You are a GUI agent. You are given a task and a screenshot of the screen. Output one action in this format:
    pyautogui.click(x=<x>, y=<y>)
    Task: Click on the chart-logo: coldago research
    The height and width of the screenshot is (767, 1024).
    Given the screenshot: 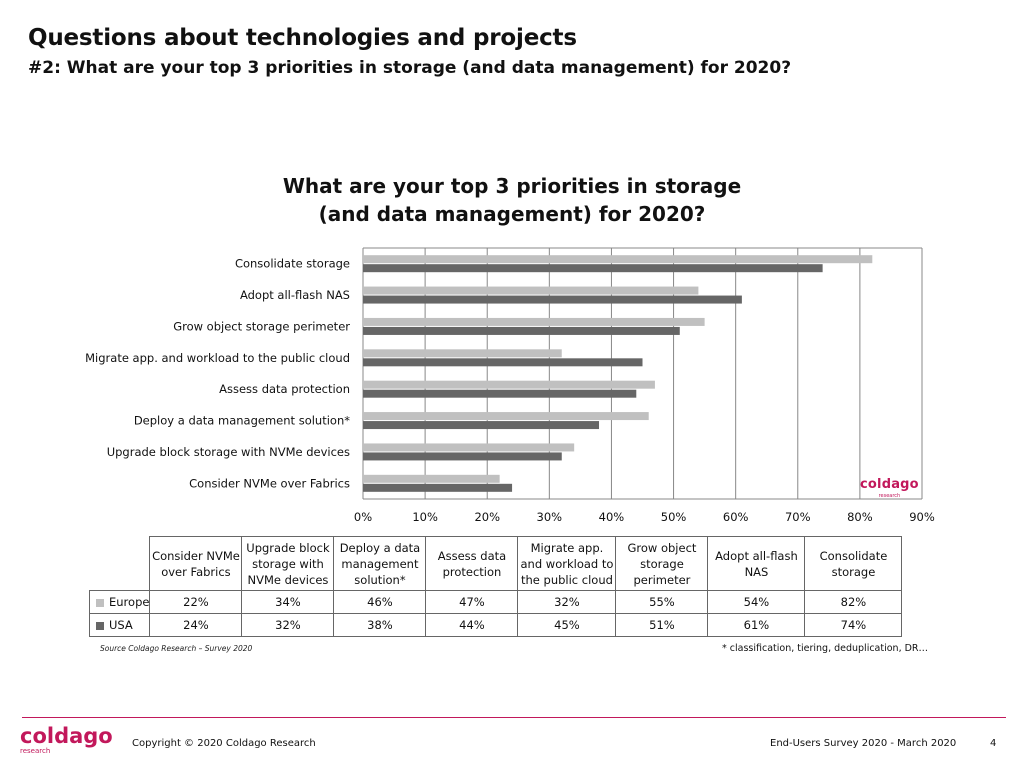 What is the action you would take?
    pyautogui.click(x=889, y=489)
    